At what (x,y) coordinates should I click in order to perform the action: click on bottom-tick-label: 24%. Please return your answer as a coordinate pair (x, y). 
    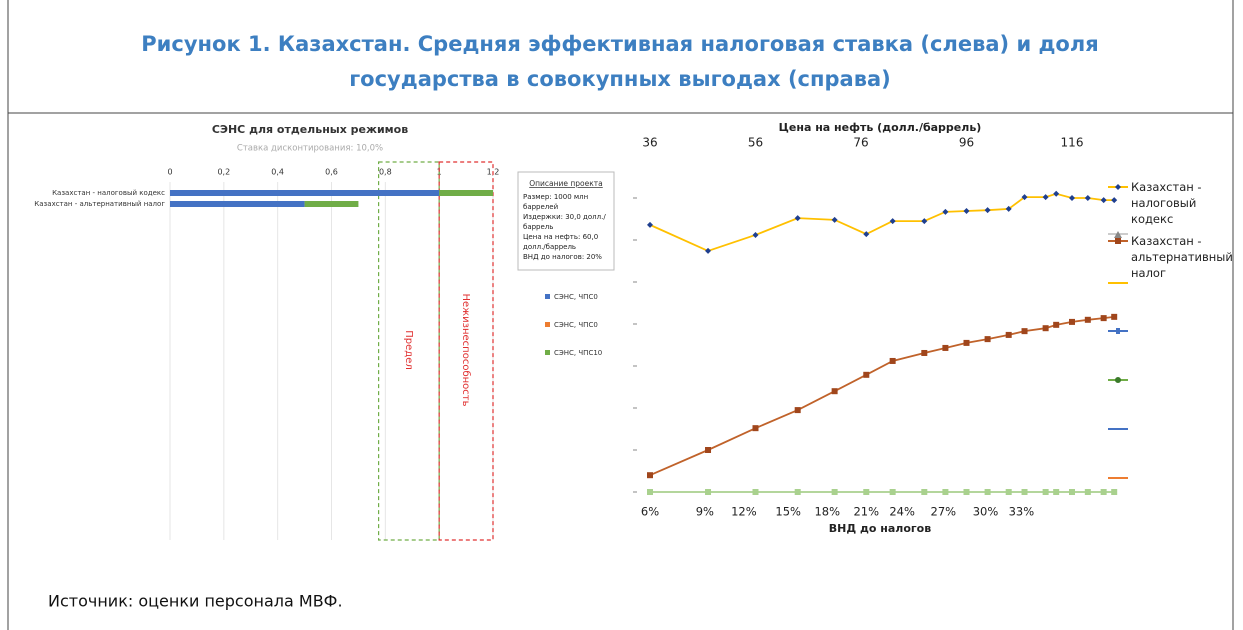
    Looking at the image, I should click on (902, 512).